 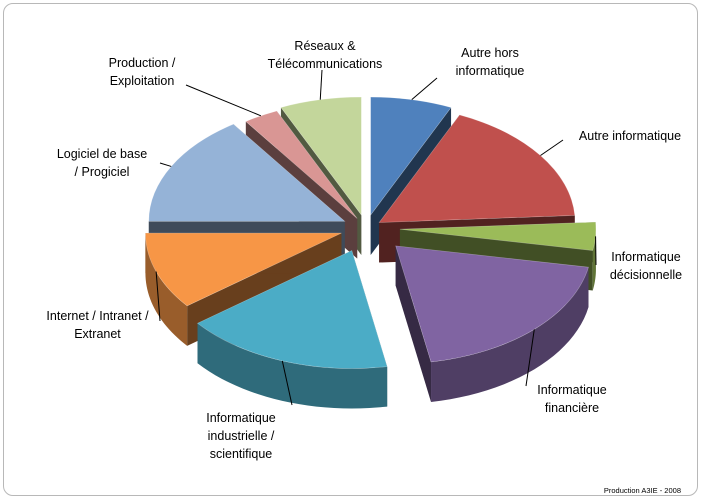 What do you see at coordinates (413, 323) in the screenshot?
I see `slice-wall` at bounding box center [413, 323].